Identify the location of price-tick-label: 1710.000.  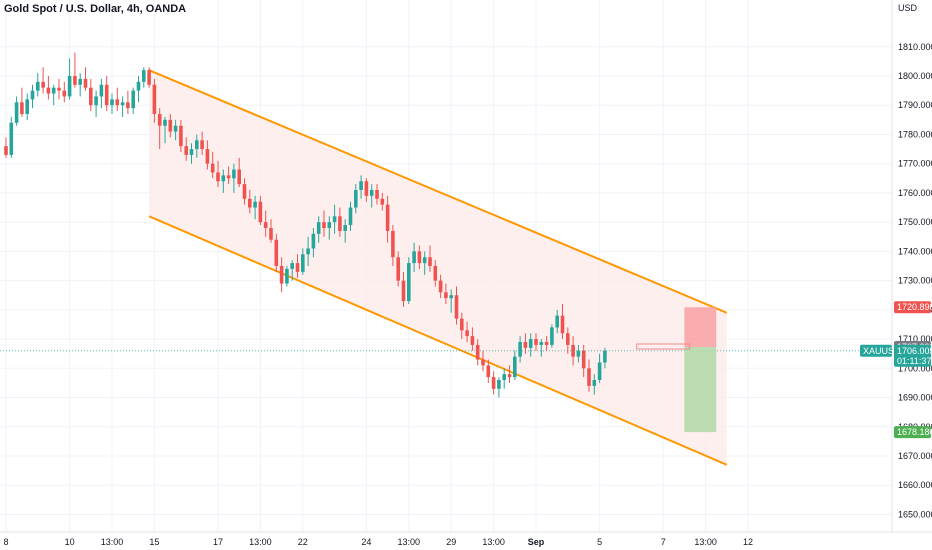
(915, 339).